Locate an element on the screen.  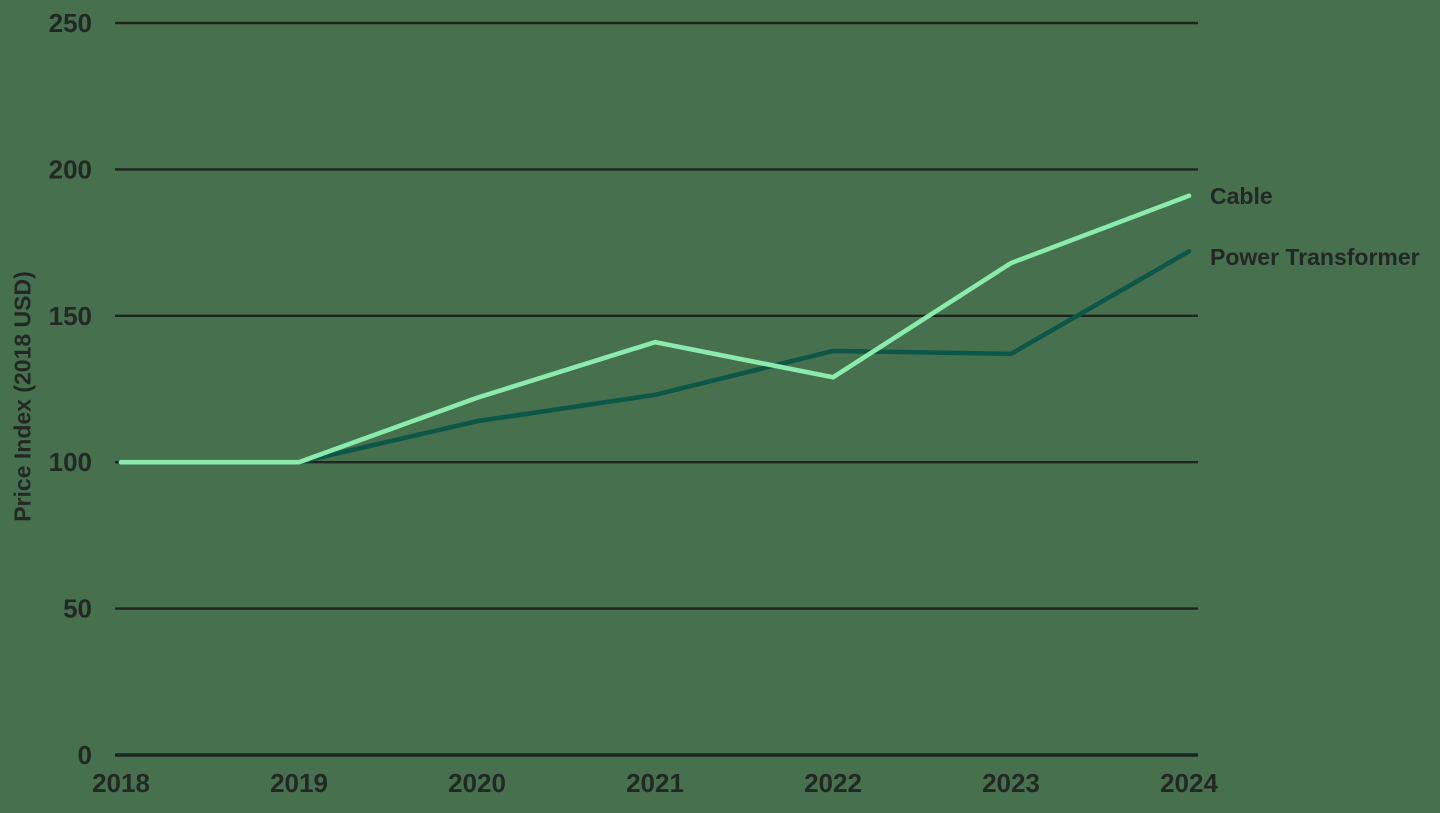
x-tick-label-2019: 2019 is located at coordinates (299, 783).